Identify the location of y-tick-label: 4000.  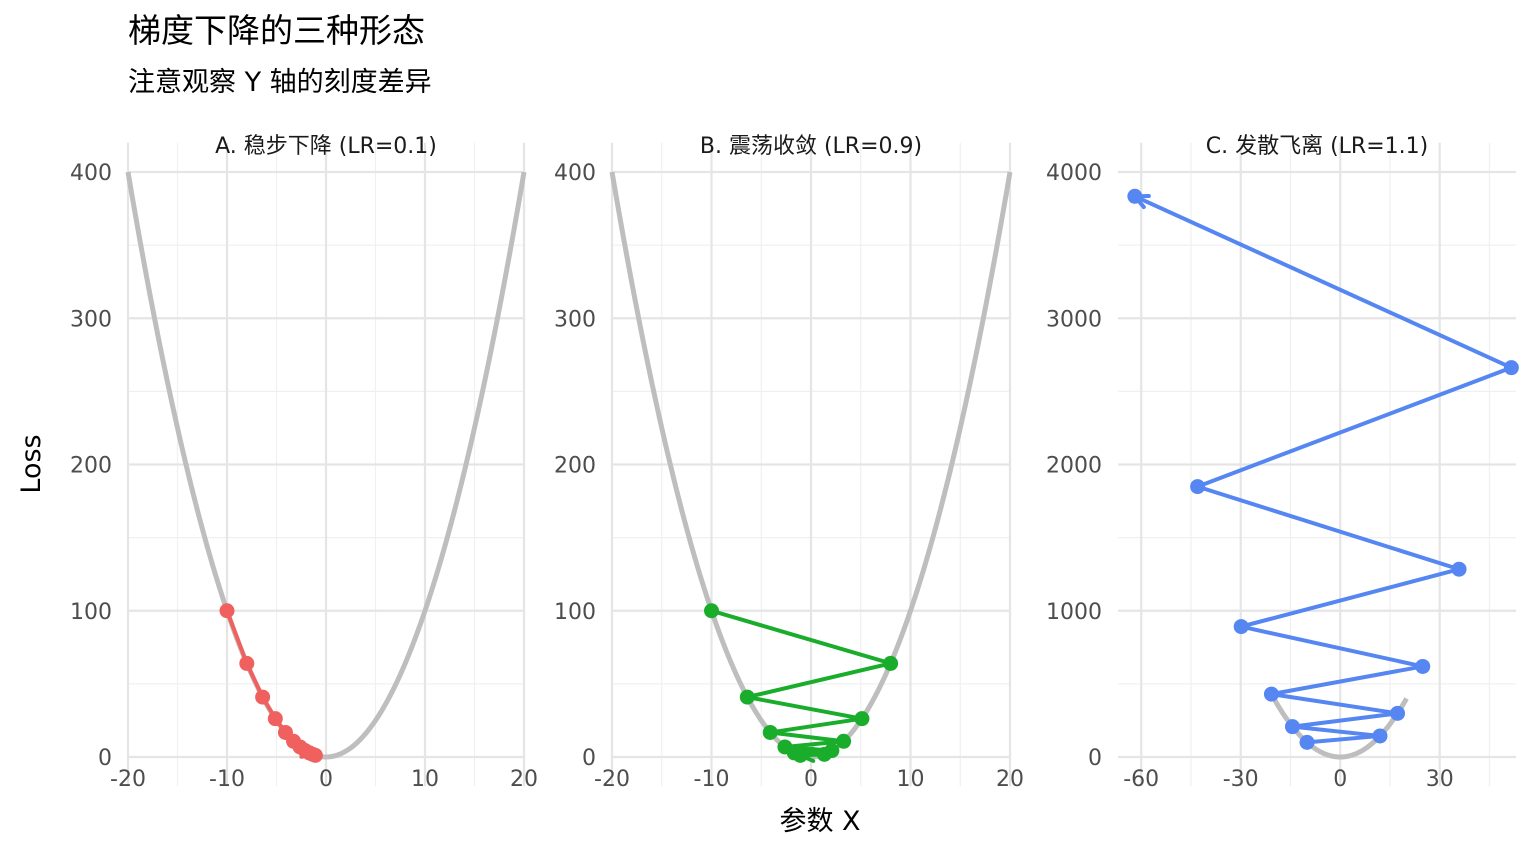
(1074, 173).